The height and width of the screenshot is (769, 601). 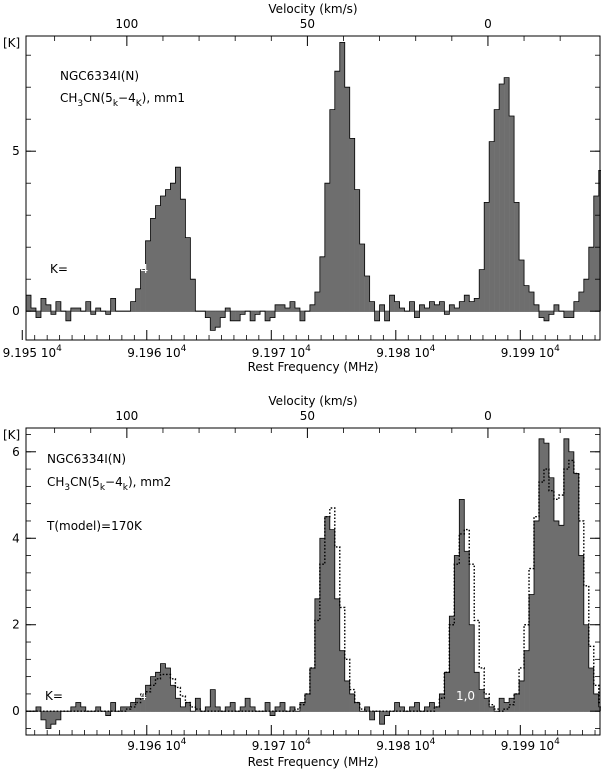 I want to click on panel-mm2-y-tick-label: 6, so click(x=16, y=452).